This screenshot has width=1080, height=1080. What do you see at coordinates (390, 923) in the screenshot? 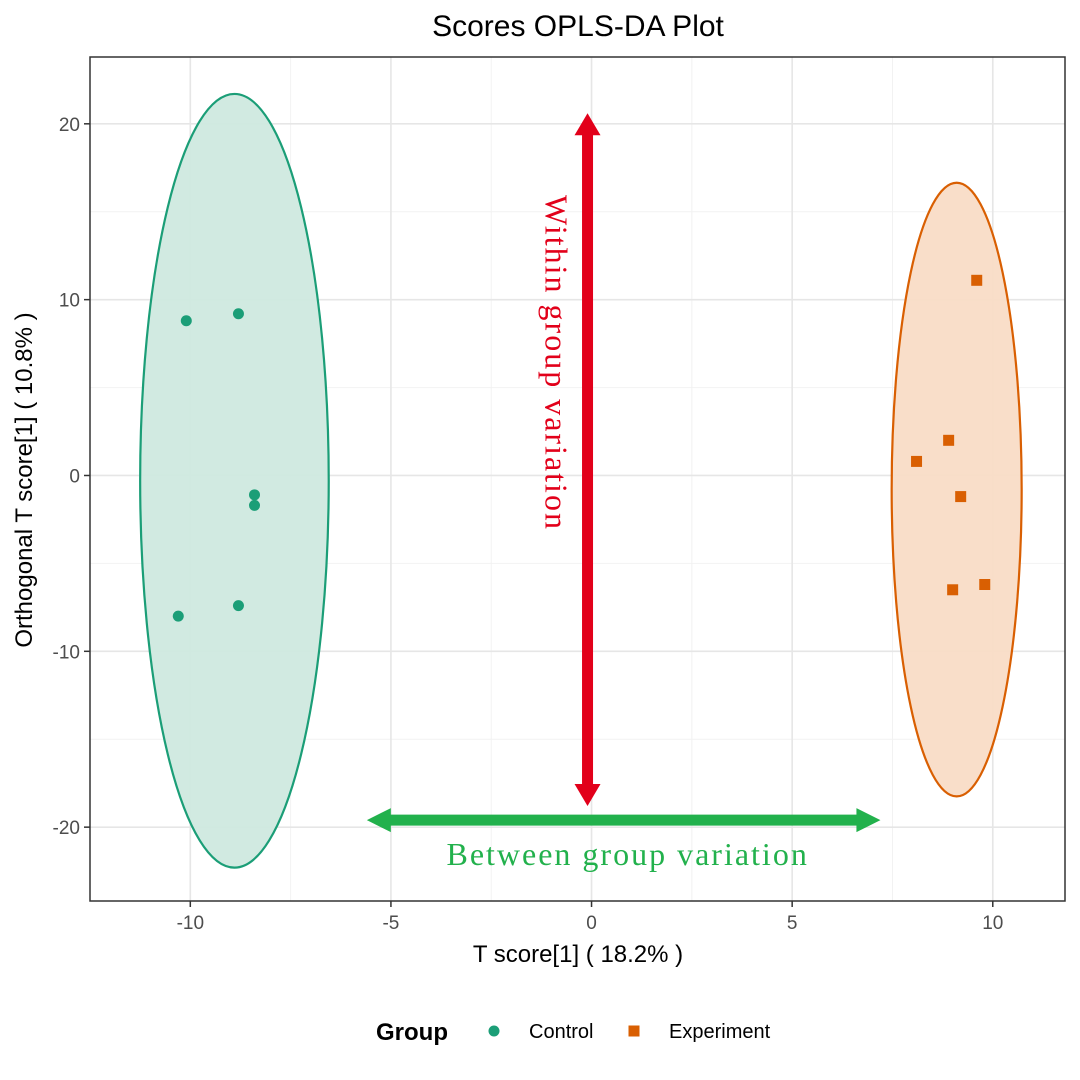
I see `x-tick-label: -5` at bounding box center [390, 923].